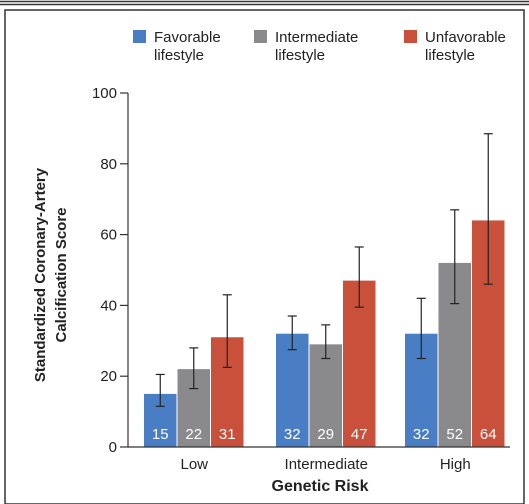 This screenshot has width=529, height=504. What do you see at coordinates (113, 447) in the screenshot?
I see `y-tick-label-0: 0` at bounding box center [113, 447].